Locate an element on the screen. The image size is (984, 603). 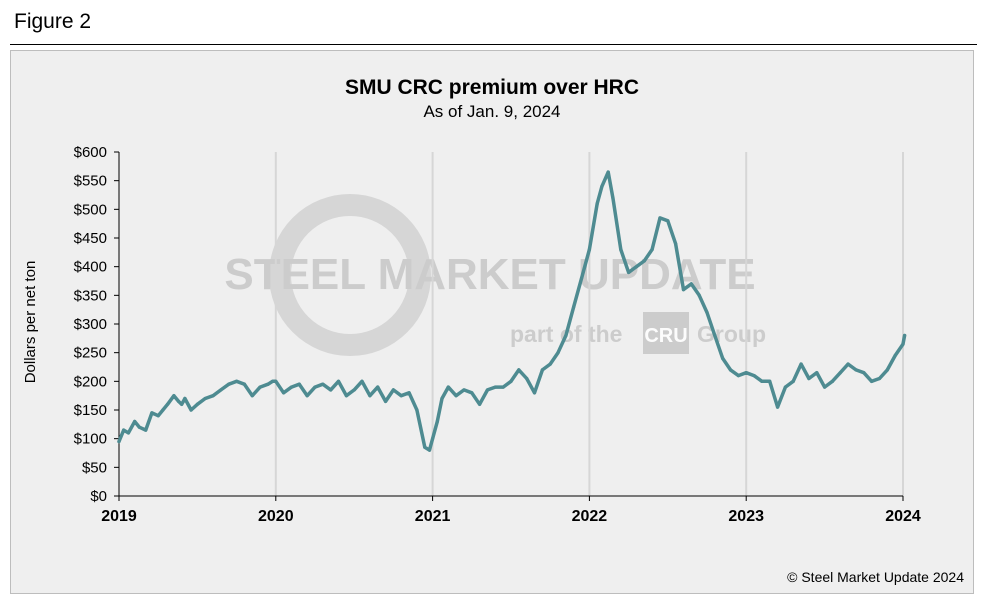
y-tick-label: $500 is located at coordinates (90, 209).